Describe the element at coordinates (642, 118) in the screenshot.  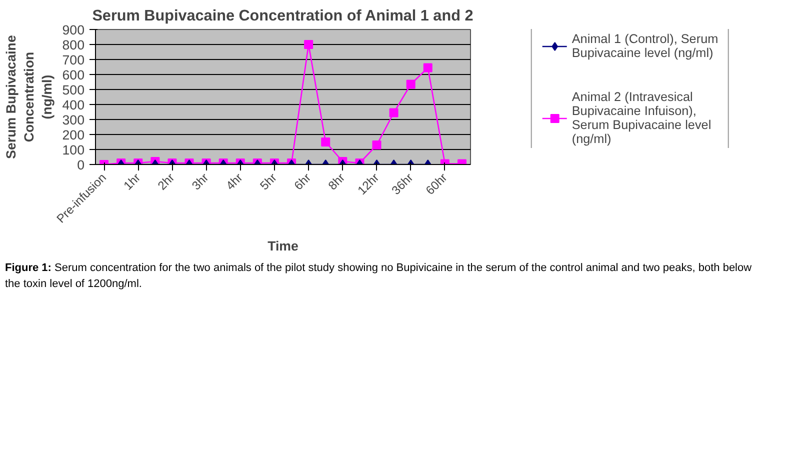
I see `legend-label: Animal 2 (Intravesical Bupivacaine Infuison), Serum Bupivacaine level (ng/ml)` at that location.